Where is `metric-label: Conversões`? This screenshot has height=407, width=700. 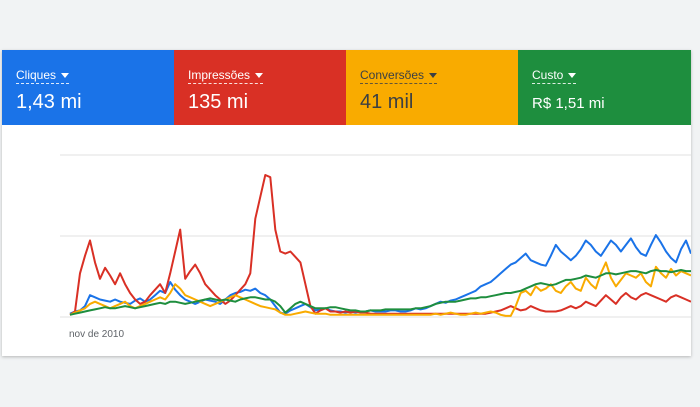
metric-label: Conversões is located at coordinates (392, 75).